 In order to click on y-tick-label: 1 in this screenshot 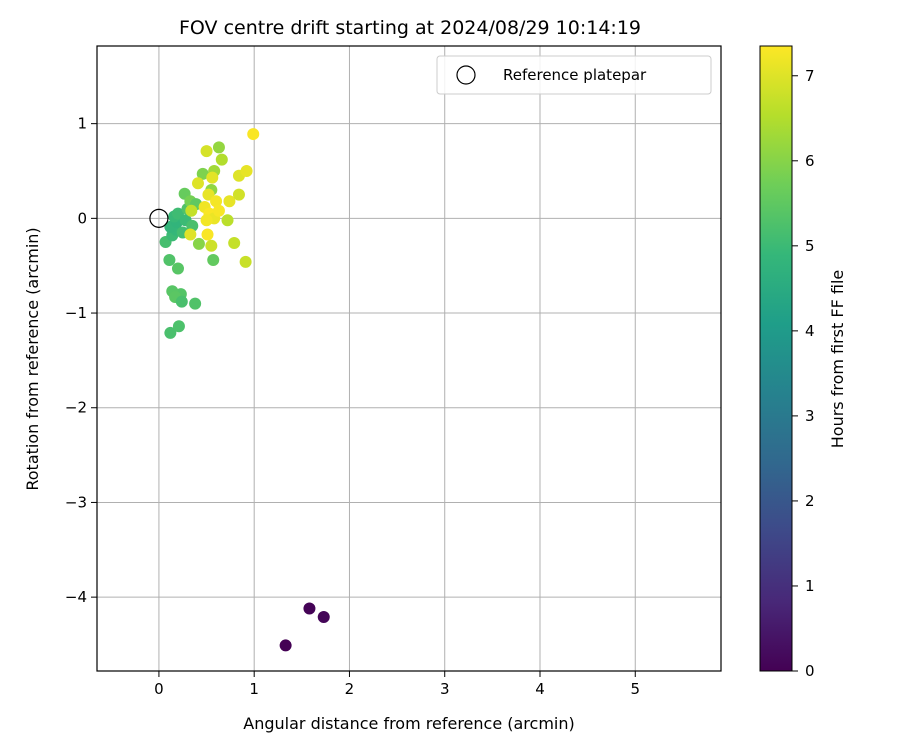, I will do `click(82, 124)`.